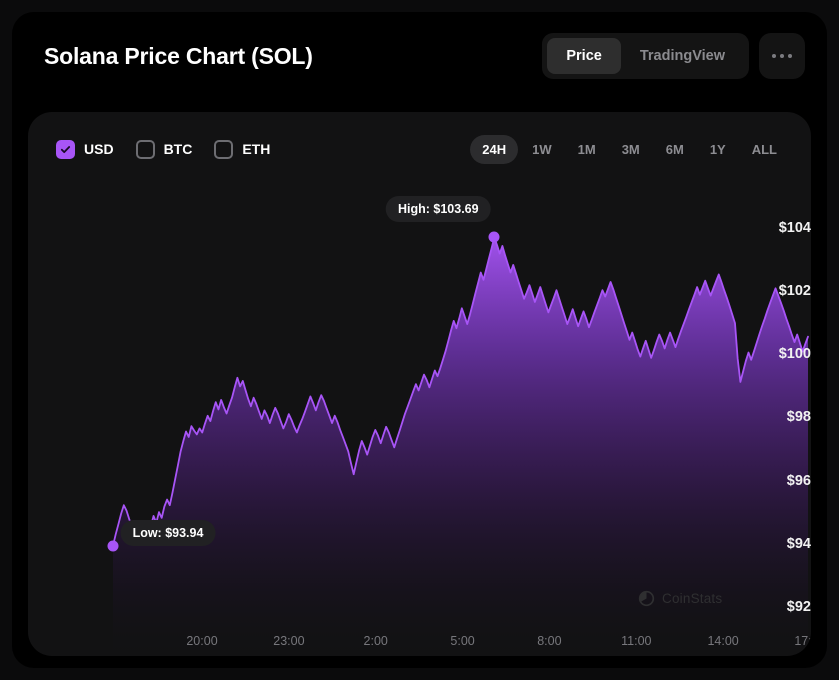 The height and width of the screenshot is (680, 839). I want to click on tab-tradingview: TradingView, so click(682, 56).